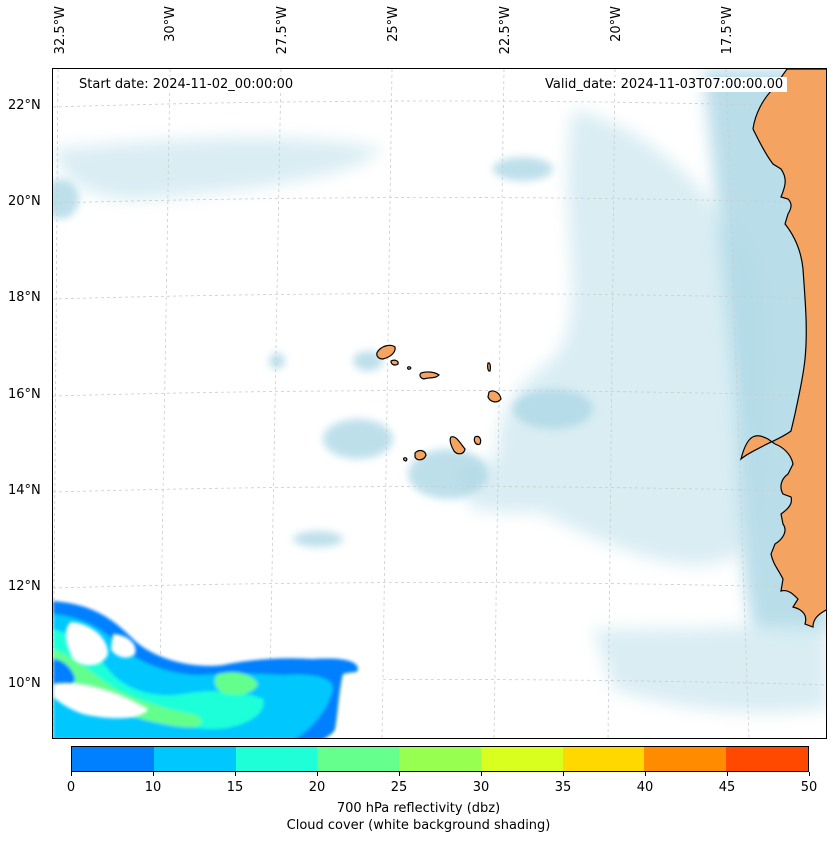 This screenshot has height=843, width=837. What do you see at coordinates (420, 455) in the screenshot?
I see `island-fogo` at bounding box center [420, 455].